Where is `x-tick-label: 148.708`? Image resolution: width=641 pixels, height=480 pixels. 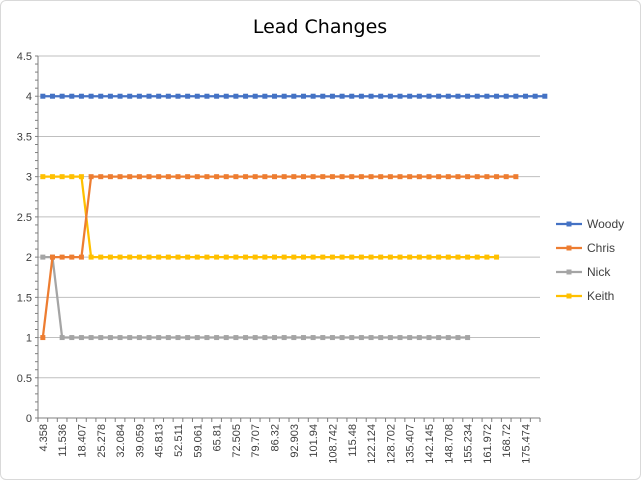
x-tick-label: 148.708 is located at coordinates (449, 444).